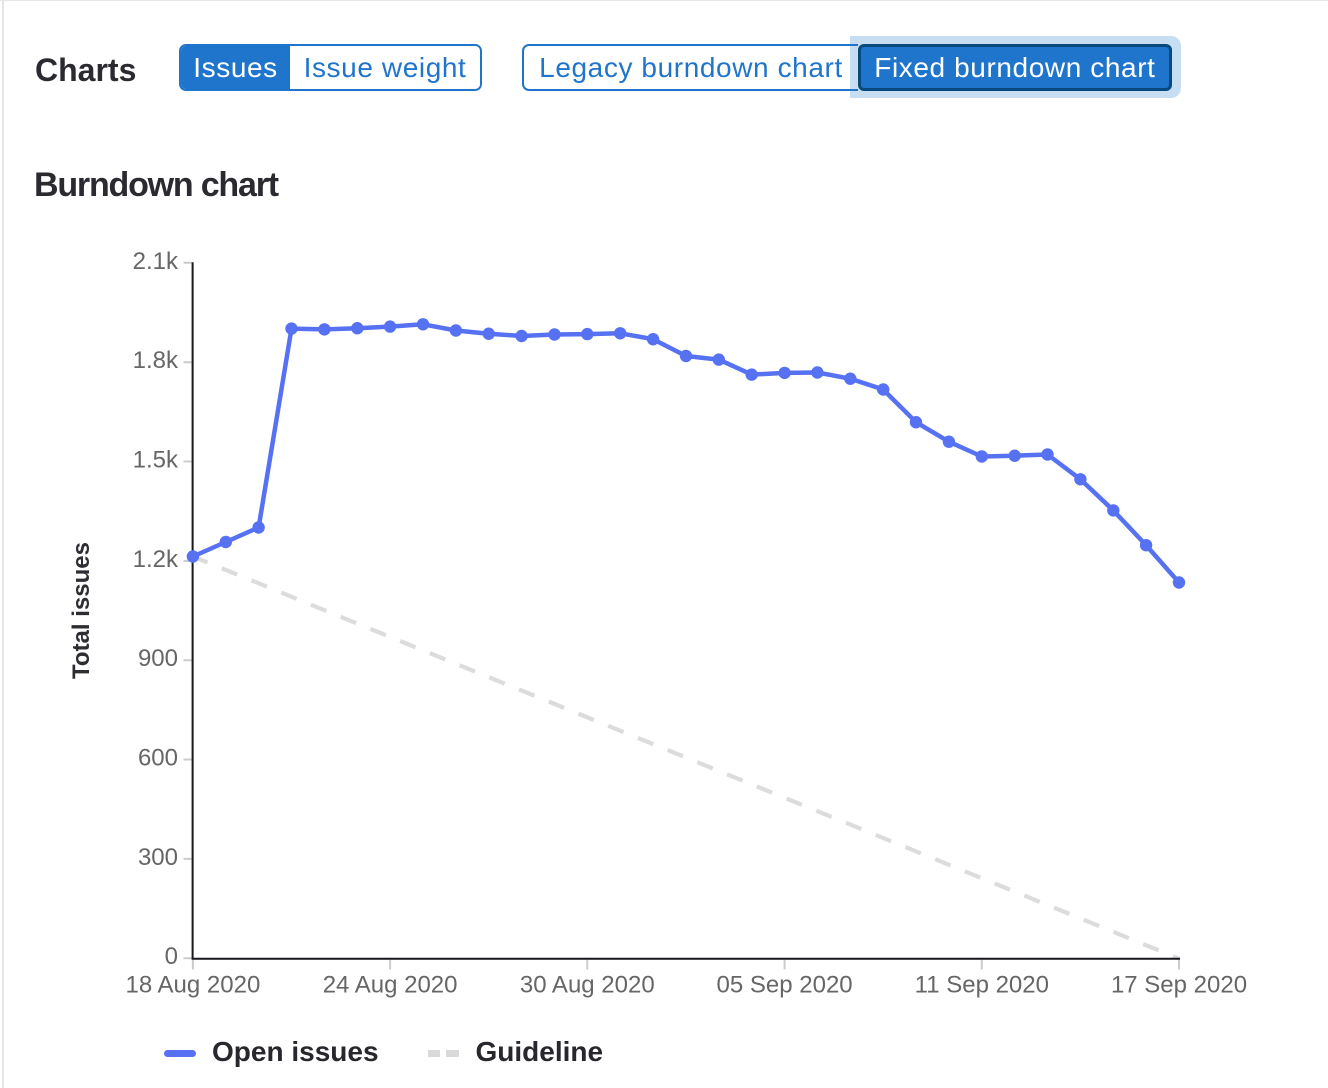 The width and height of the screenshot is (1328, 1088). What do you see at coordinates (192, 985) in the screenshot?
I see `svg-text: 18 Aug 2020` at bounding box center [192, 985].